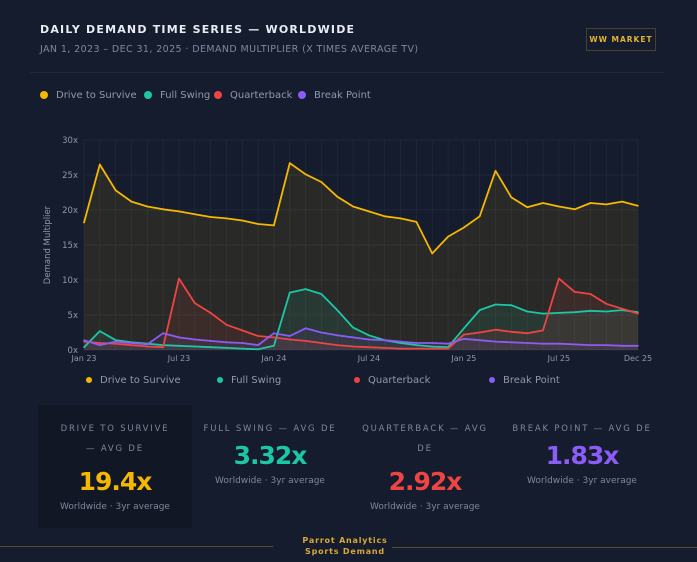  I want to click on x-tick-label: Jul 24, so click(368, 358).